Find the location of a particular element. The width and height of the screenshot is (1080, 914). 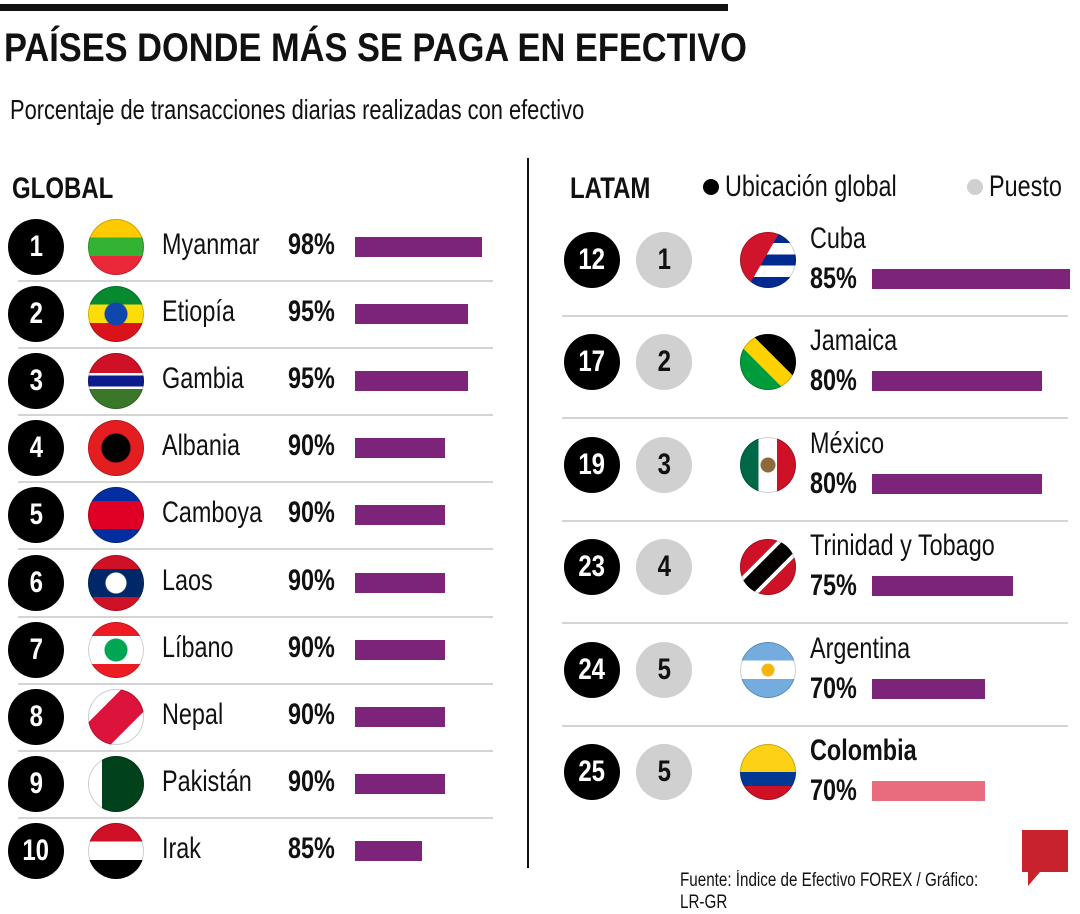

puesto-badge: 1 is located at coordinates (664, 260).